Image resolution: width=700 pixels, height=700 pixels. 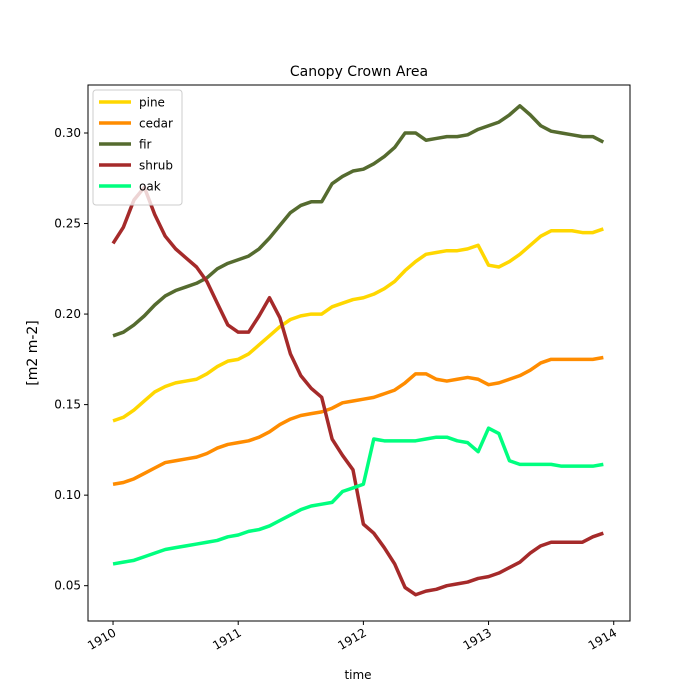 I want to click on x-tick-label: 1914, so click(x=602, y=638).